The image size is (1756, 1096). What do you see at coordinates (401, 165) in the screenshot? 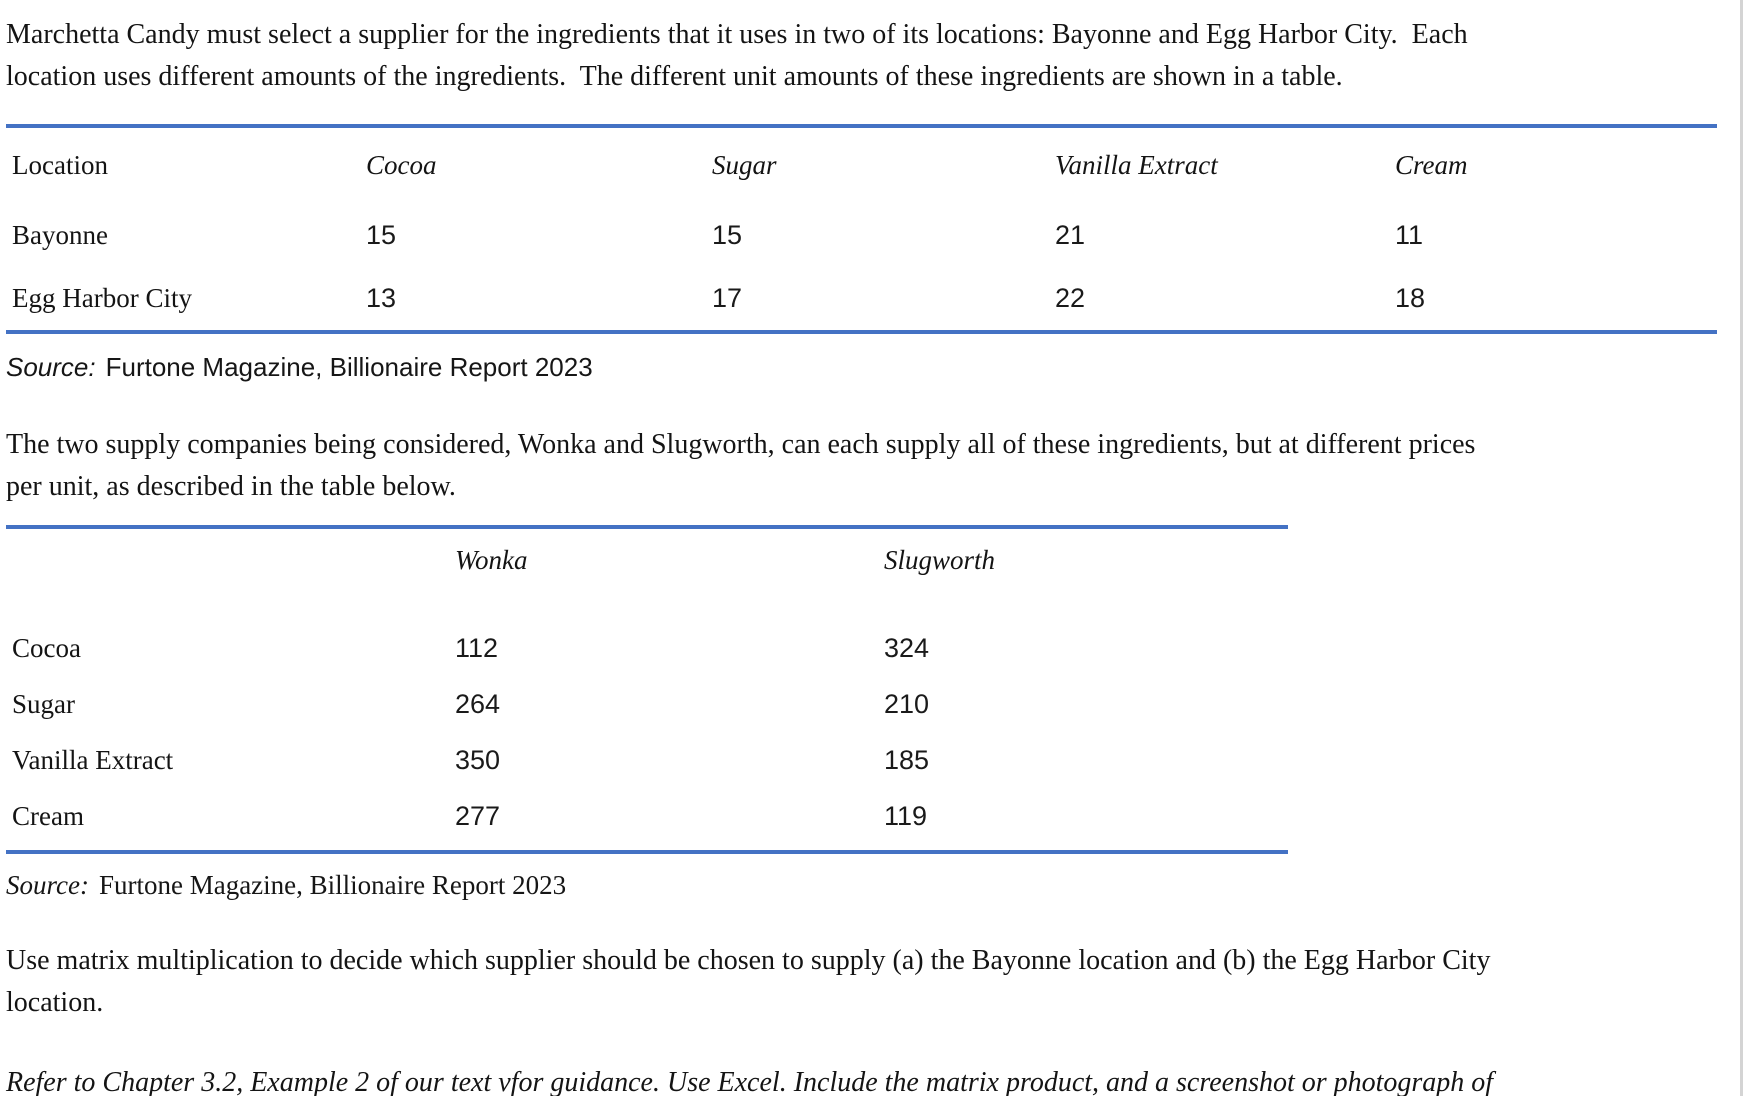
I see `header-cell-cocoa: Cocoa` at bounding box center [401, 165].